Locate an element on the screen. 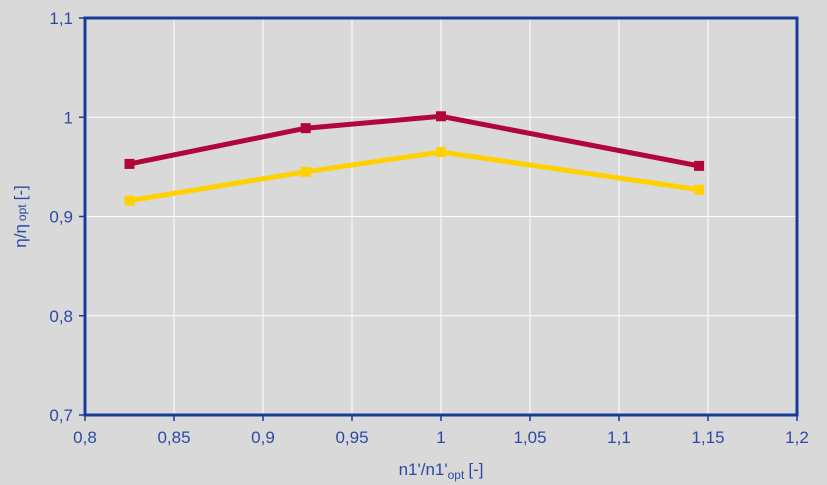  x-tick-label: 1,15 is located at coordinates (707, 437).